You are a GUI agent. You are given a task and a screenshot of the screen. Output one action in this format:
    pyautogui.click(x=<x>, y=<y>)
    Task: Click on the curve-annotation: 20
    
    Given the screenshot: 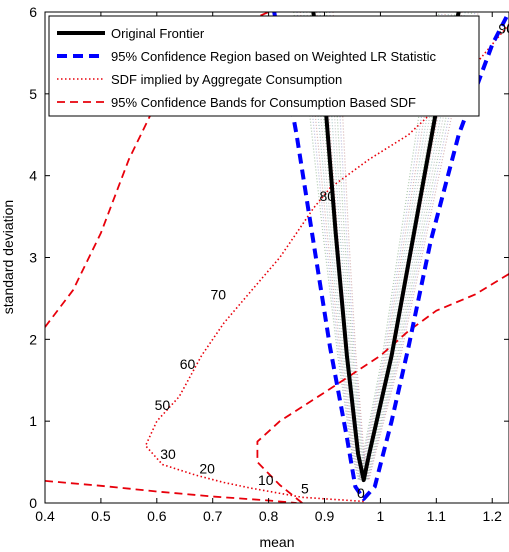 What is the action you would take?
    pyautogui.click(x=207, y=469)
    